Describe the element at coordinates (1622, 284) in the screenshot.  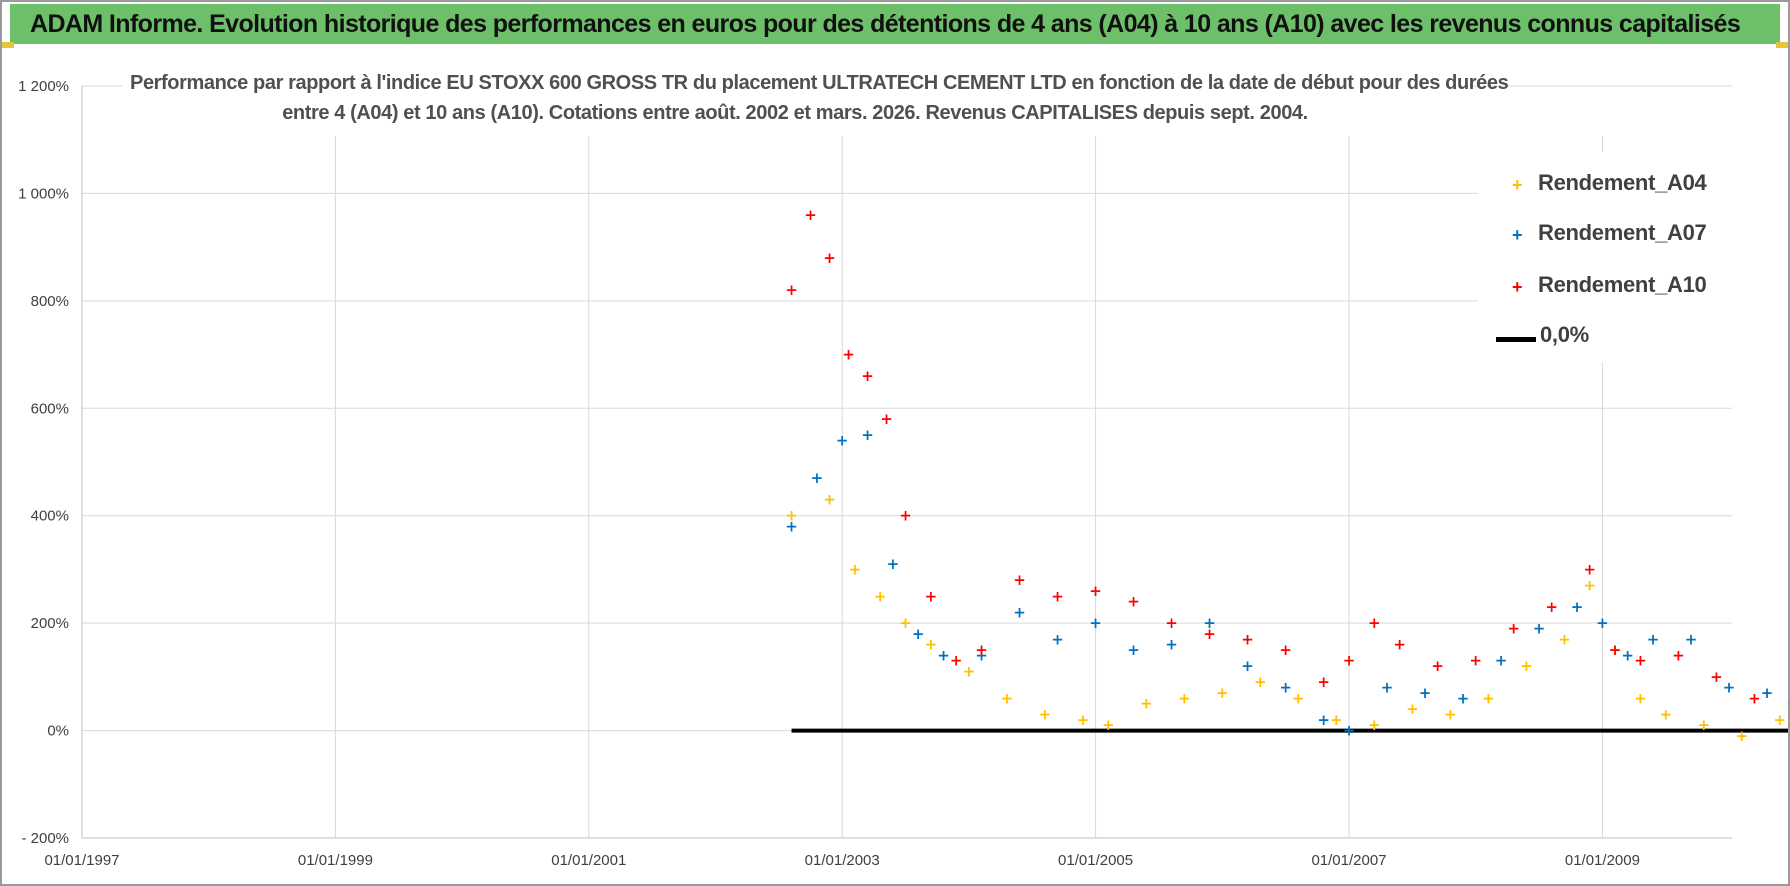
I see `legend-label-a10: Rendement_A10` at that location.